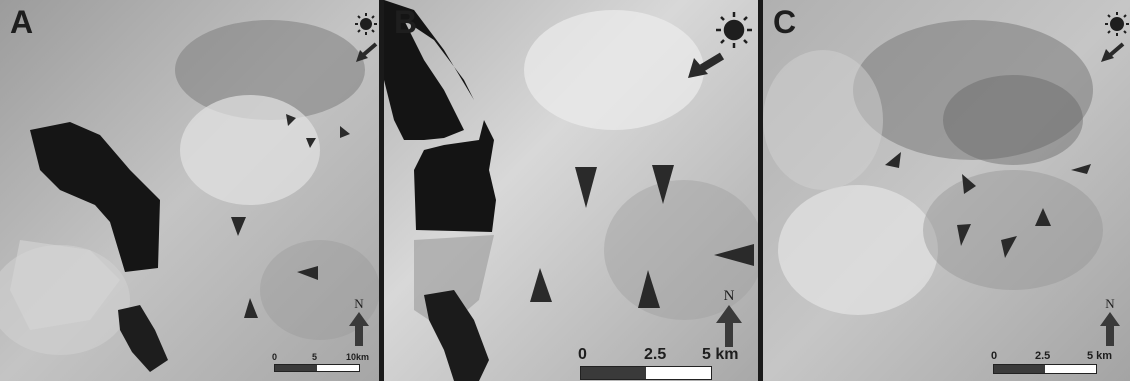 This screenshot has height=381, width=1130. I want to click on scale-bar-b: 0 2.5 5 km, so click(659, 363).